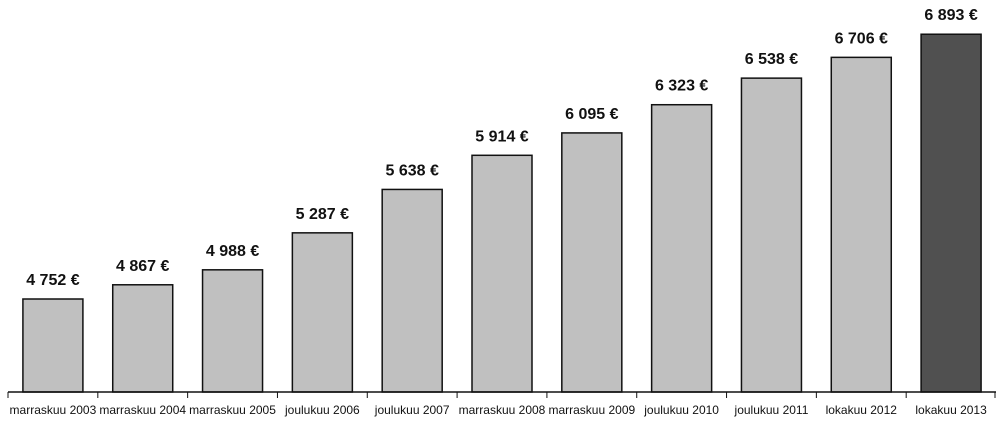 The height and width of the screenshot is (440, 996). I want to click on value-label: 6 538 €, so click(771, 59).